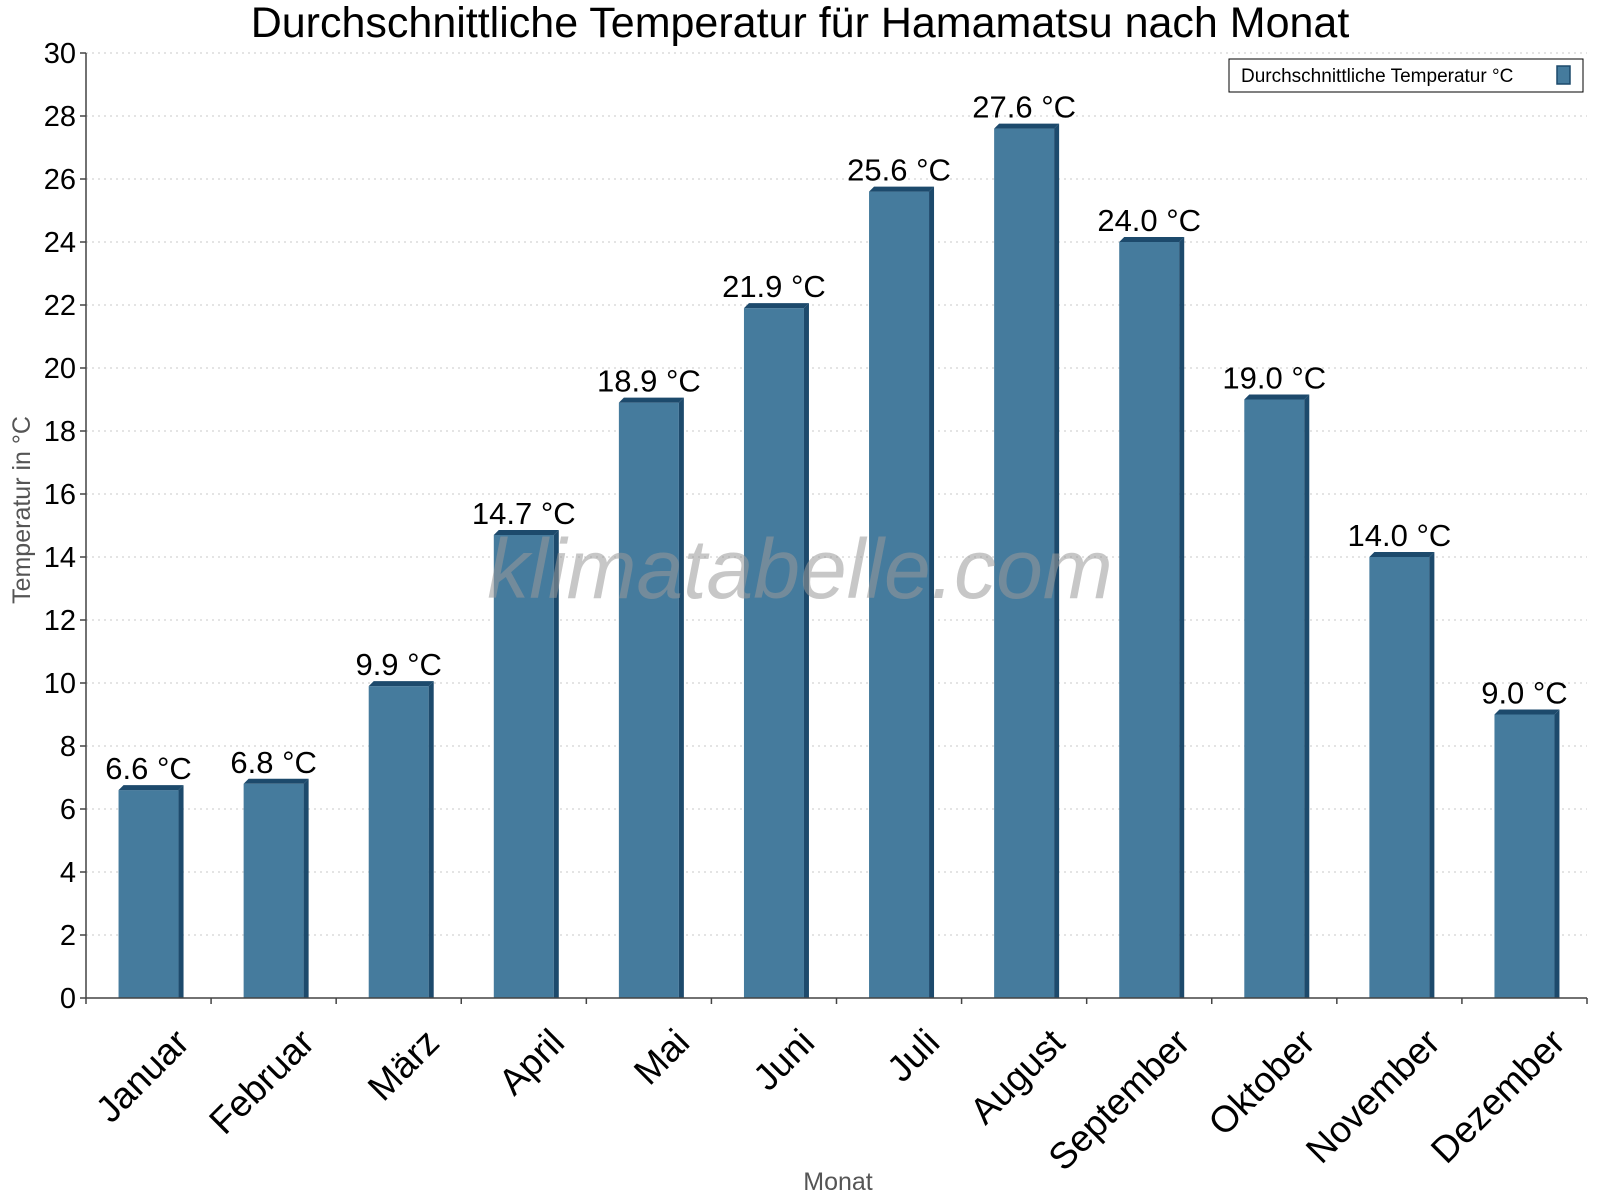 The height and width of the screenshot is (1200, 1600). What do you see at coordinates (68, 936) in the screenshot?
I see `y-tick-label: 2` at bounding box center [68, 936].